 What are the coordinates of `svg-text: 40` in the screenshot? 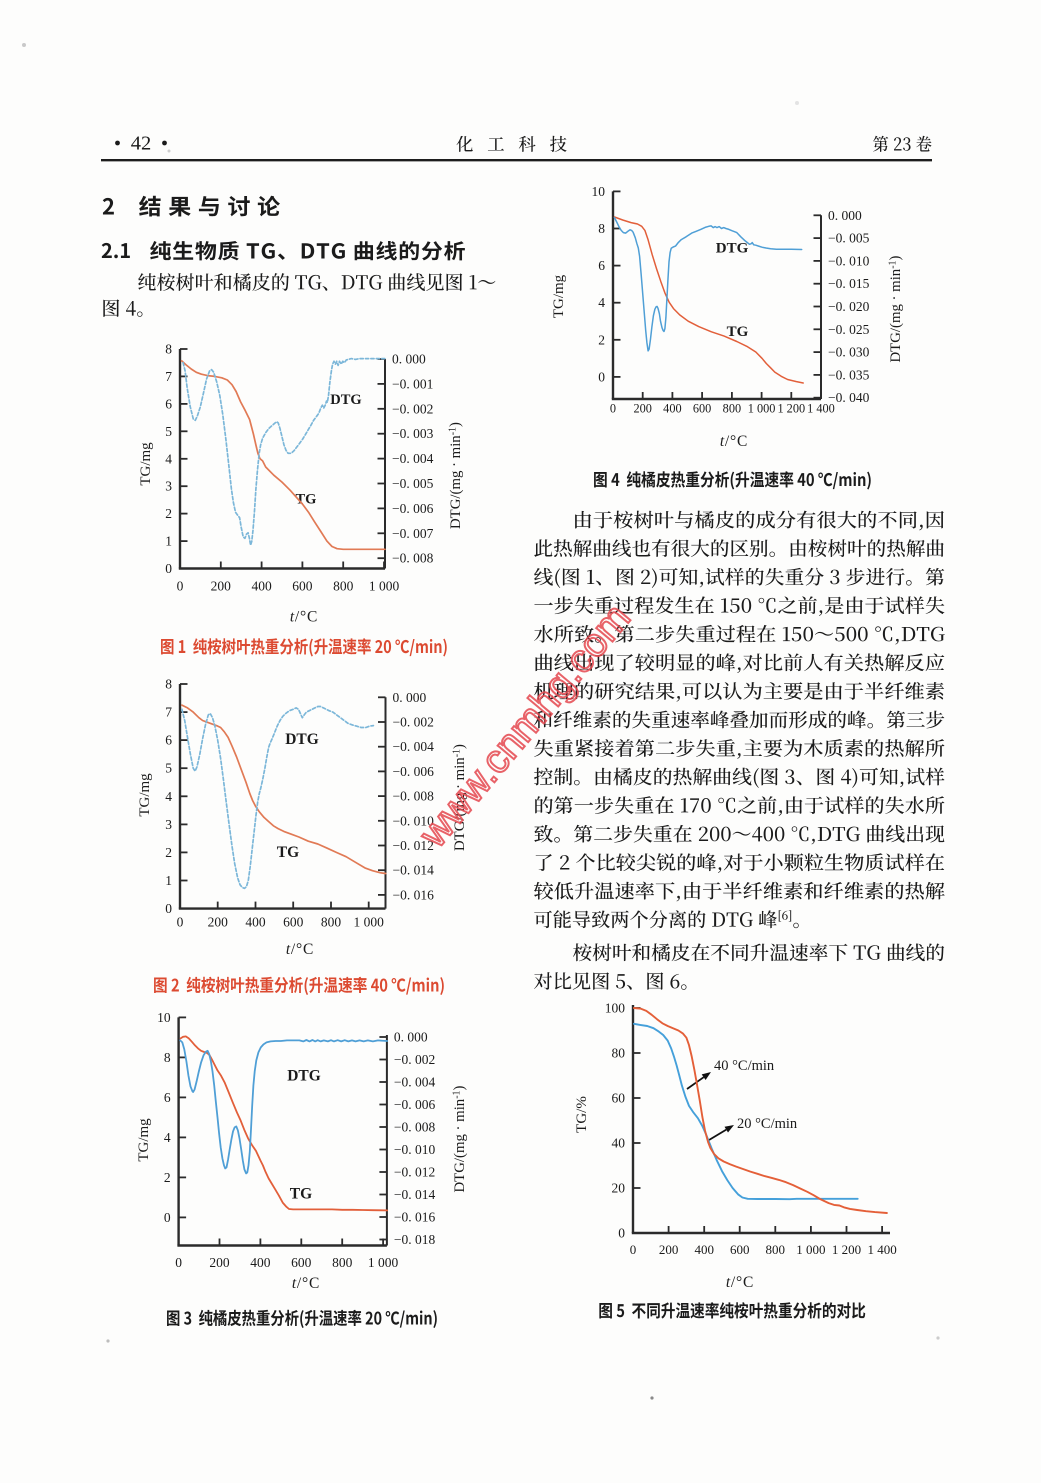 It's located at (619, 1143).